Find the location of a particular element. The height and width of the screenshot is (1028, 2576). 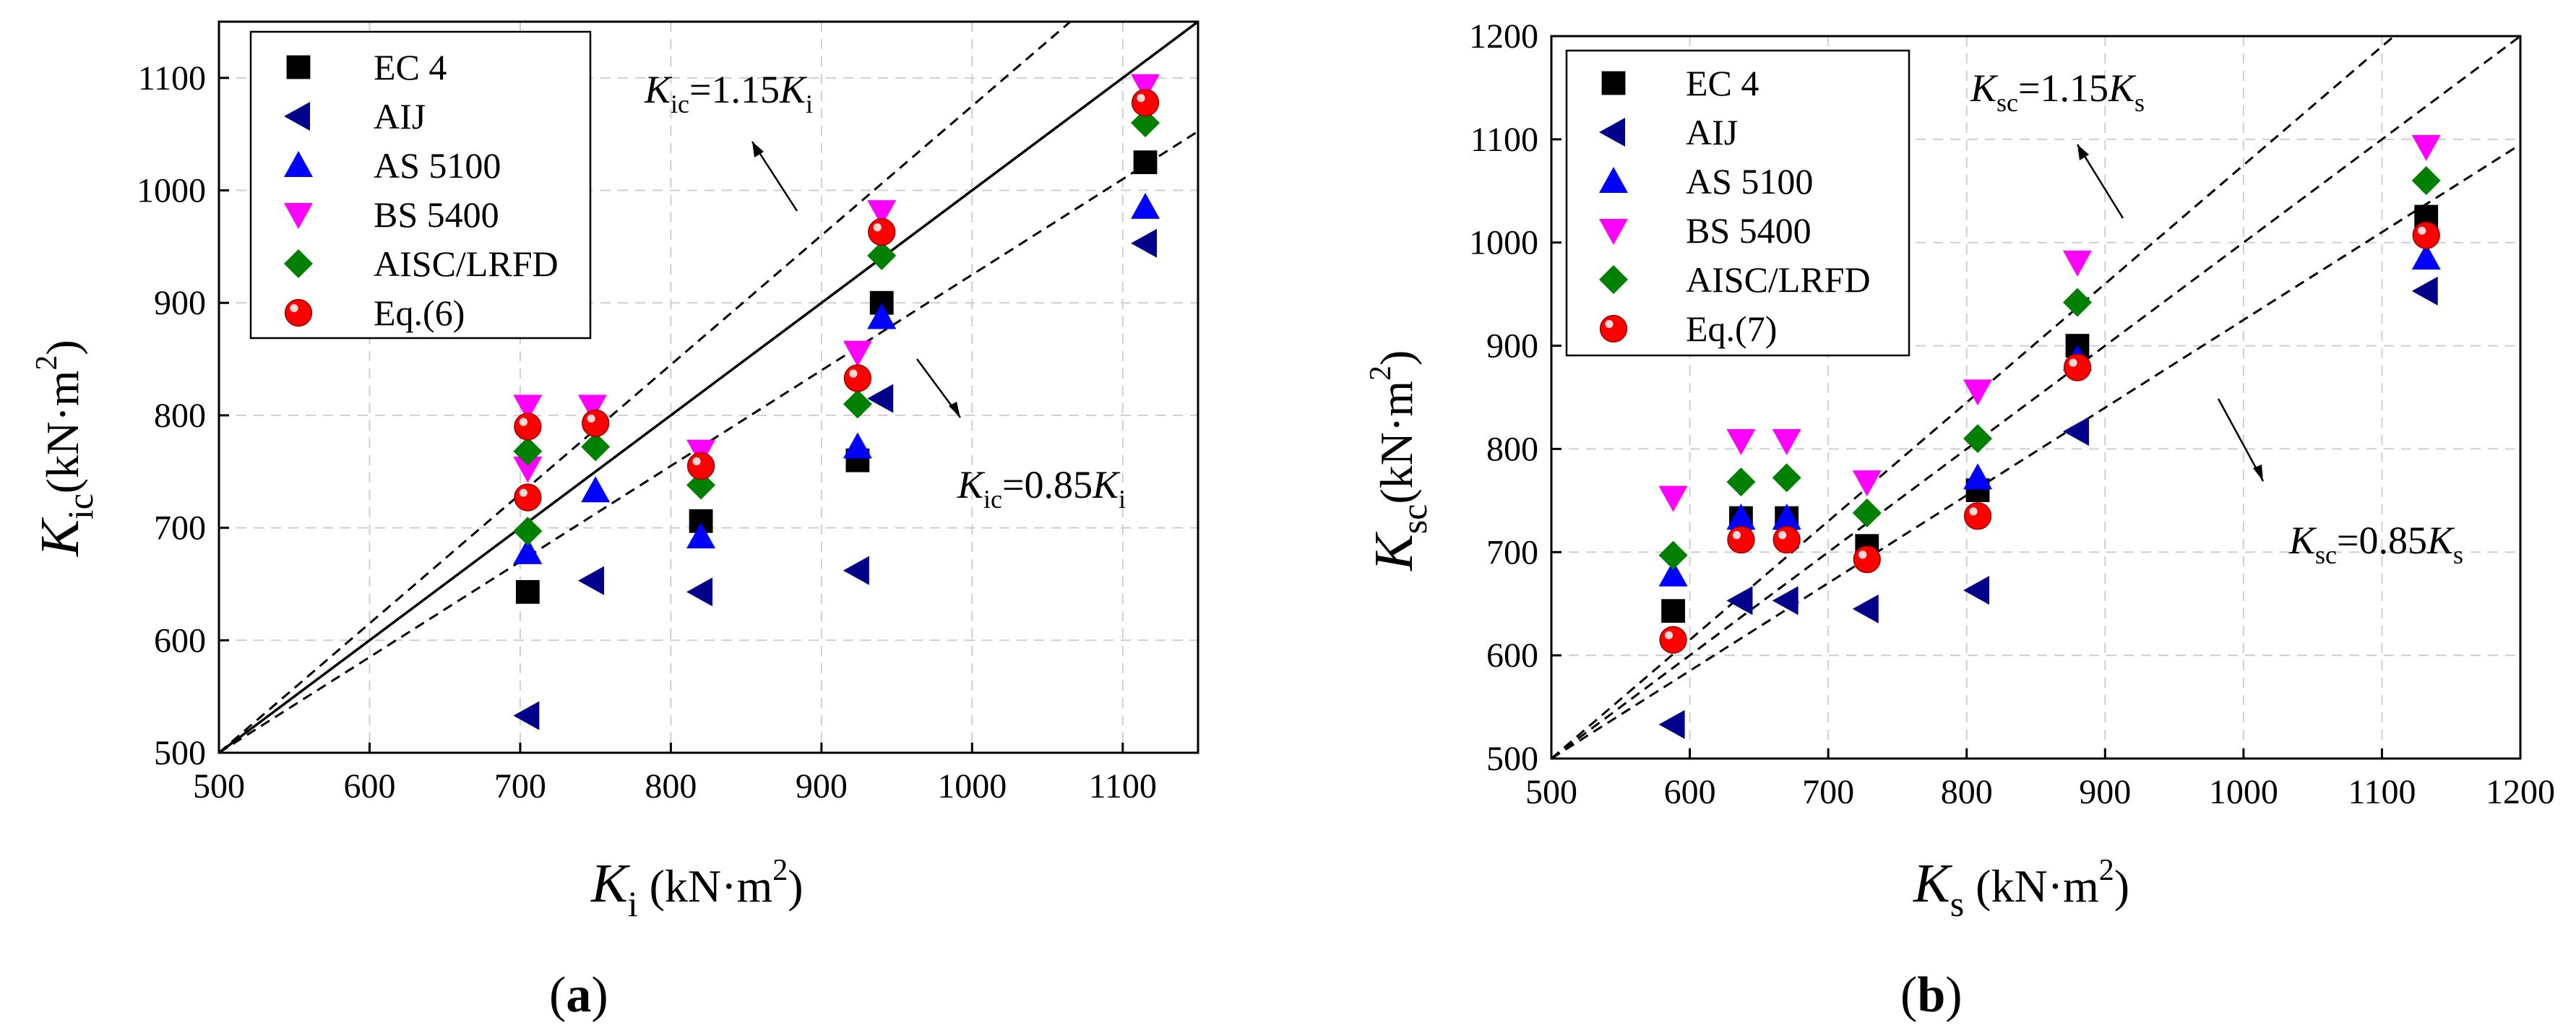

legend-marker-eq-6-highlight is located at coordinates (294, 308).